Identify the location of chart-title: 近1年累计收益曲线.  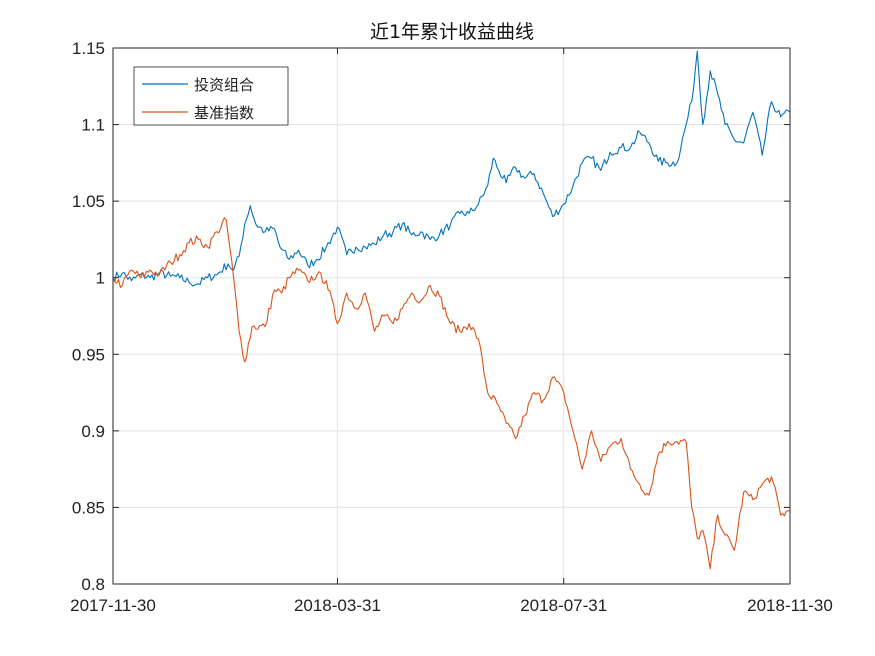
(452, 32).